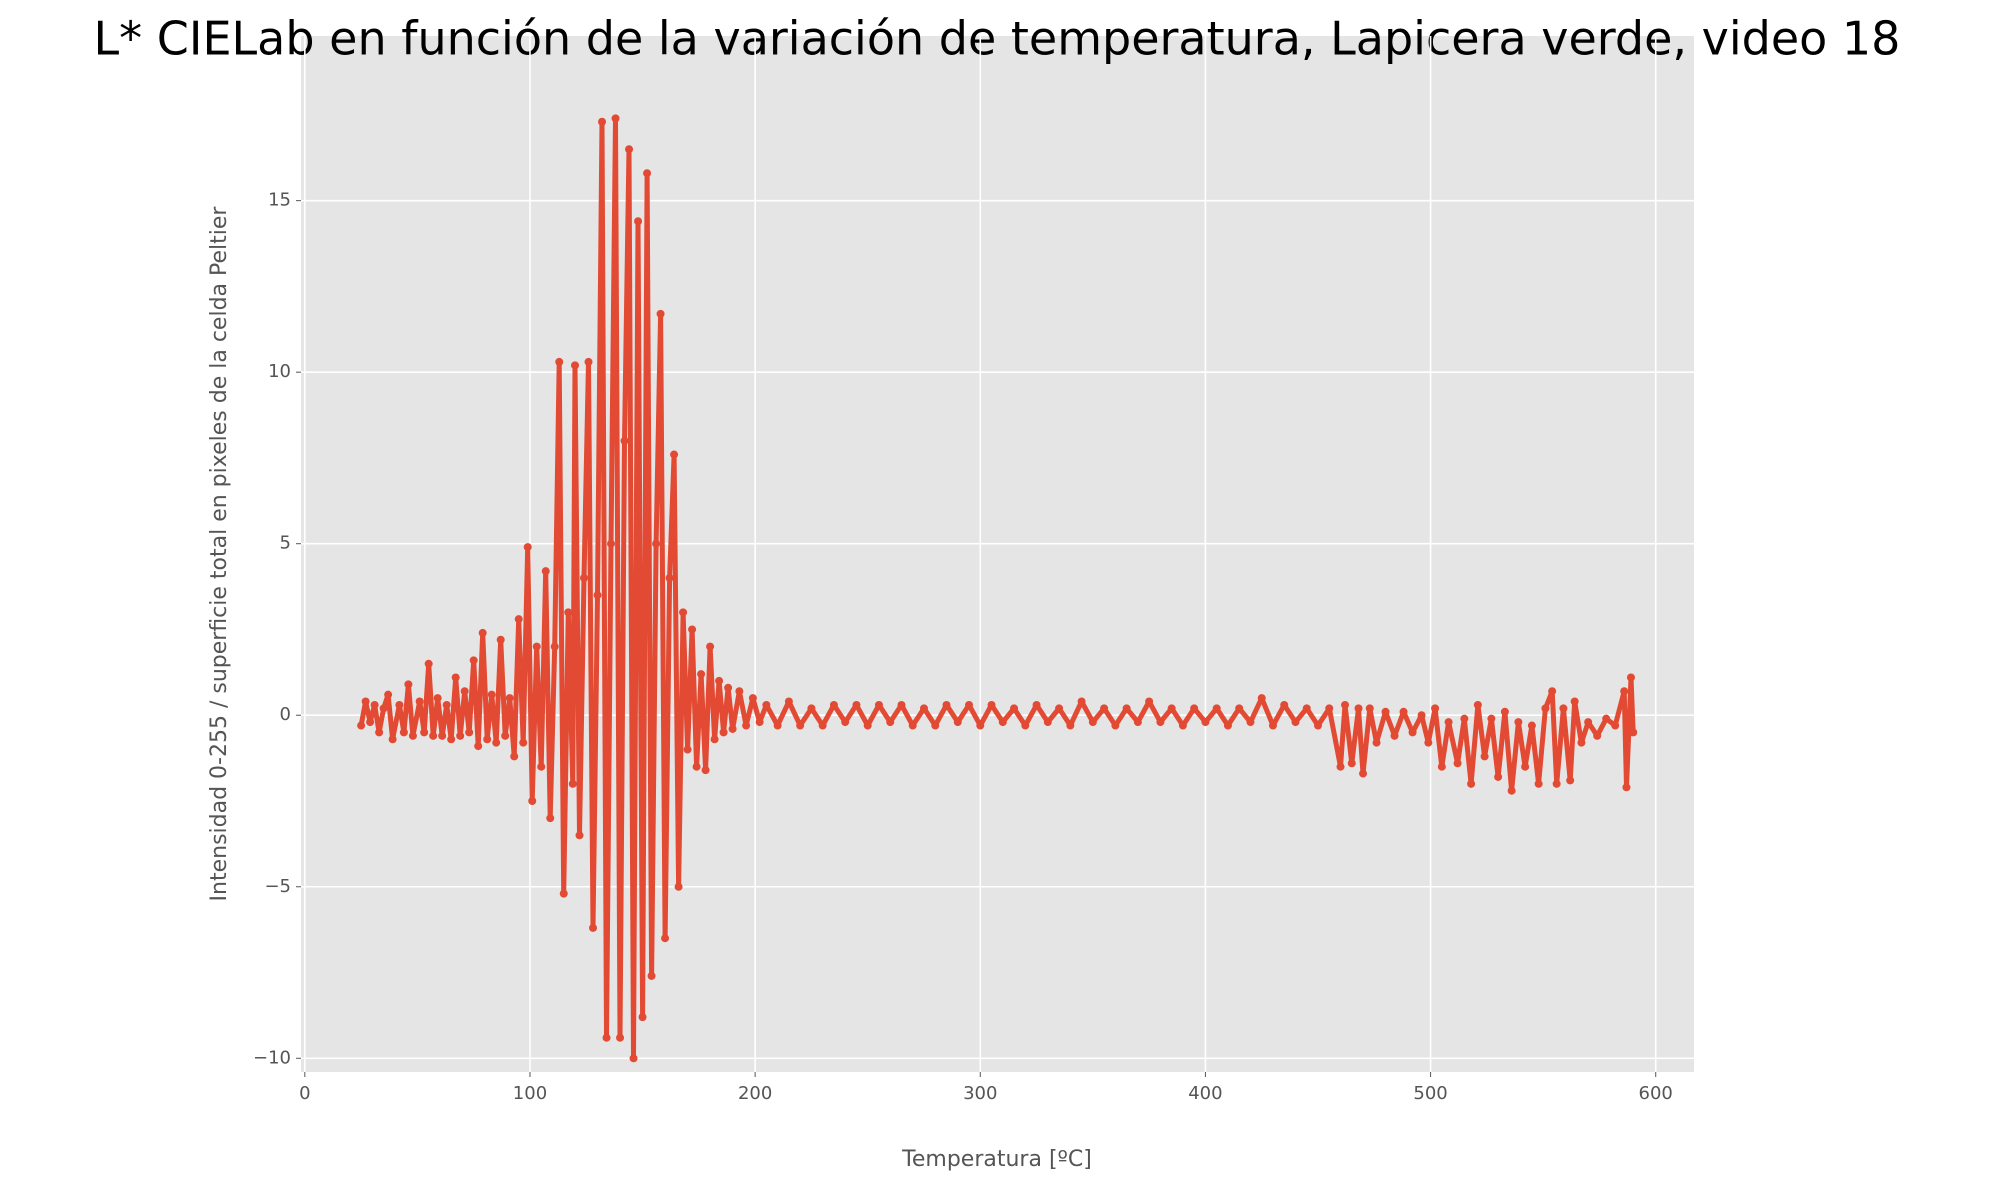  I want to click on y-tick-label: −10, so click(272, 1057).